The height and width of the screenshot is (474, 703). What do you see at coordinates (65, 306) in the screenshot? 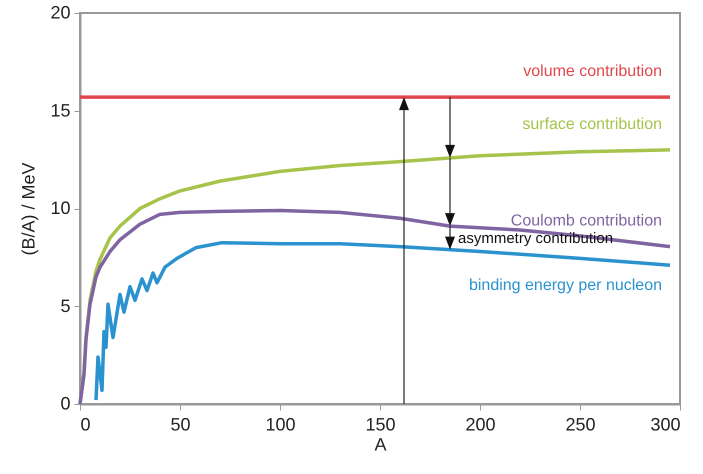
I see `y-tick-label: 5` at bounding box center [65, 306].